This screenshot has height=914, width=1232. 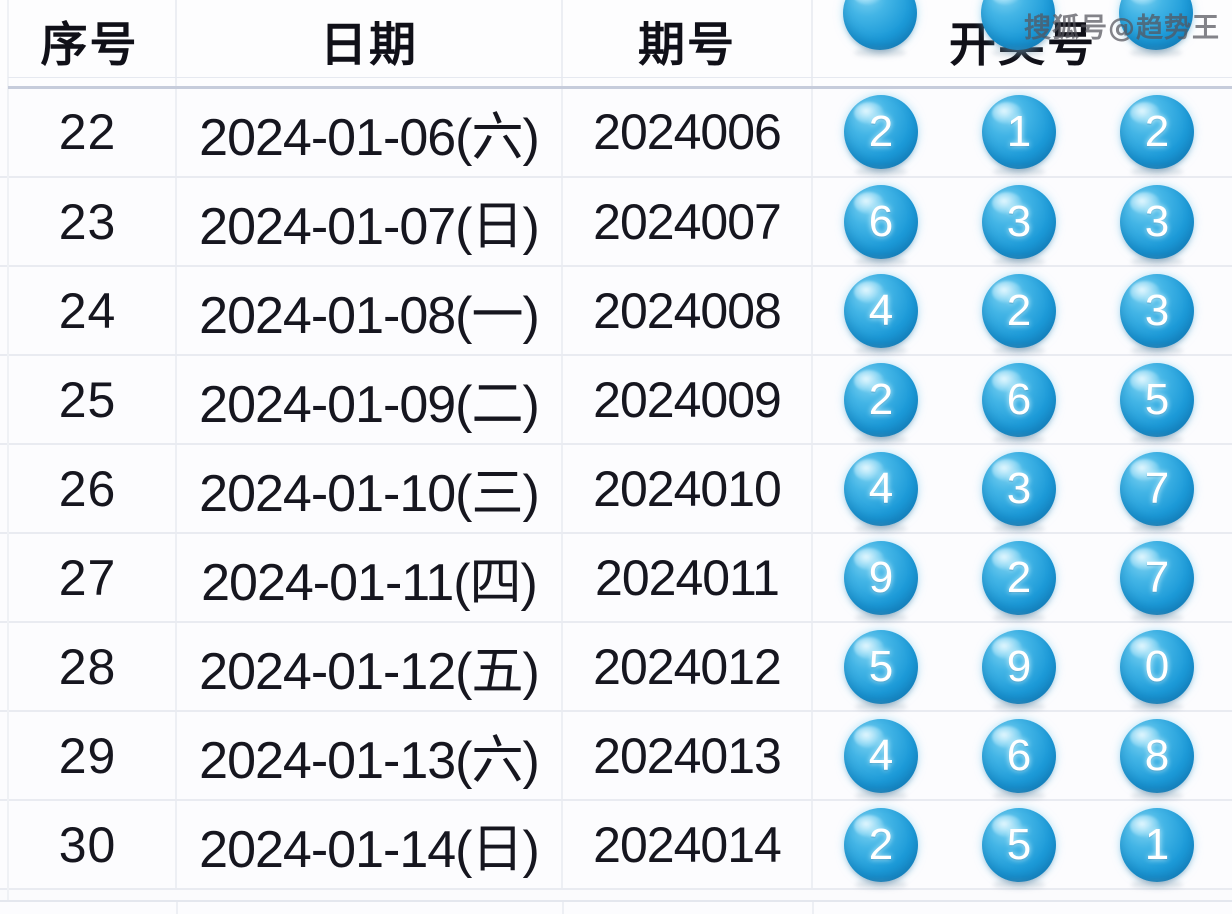 I want to click on cell-issue-number: 2024007, so click(x=687, y=222).